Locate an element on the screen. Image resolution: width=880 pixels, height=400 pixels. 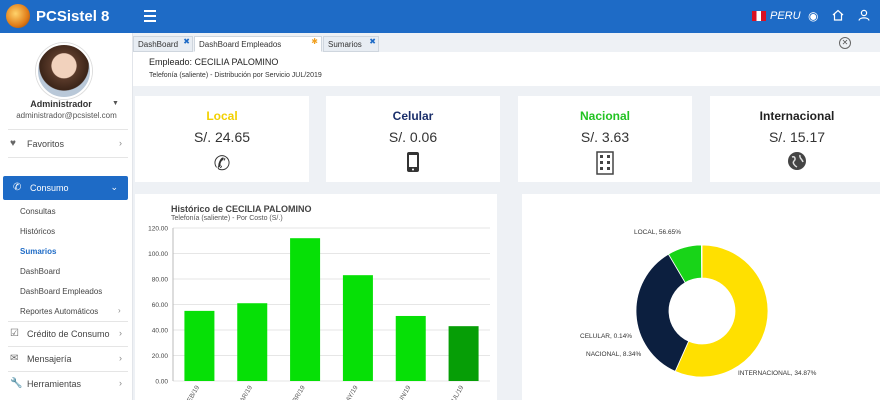
card-value: S/. 24.65 is located at coordinates (222, 137).